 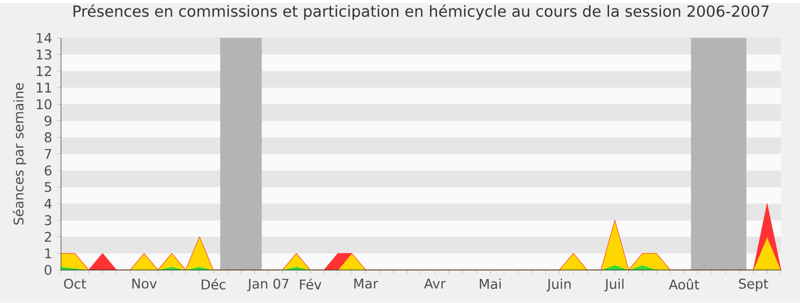 What do you see at coordinates (435, 283) in the screenshot?
I see `x-tick-label: Avr` at bounding box center [435, 283].